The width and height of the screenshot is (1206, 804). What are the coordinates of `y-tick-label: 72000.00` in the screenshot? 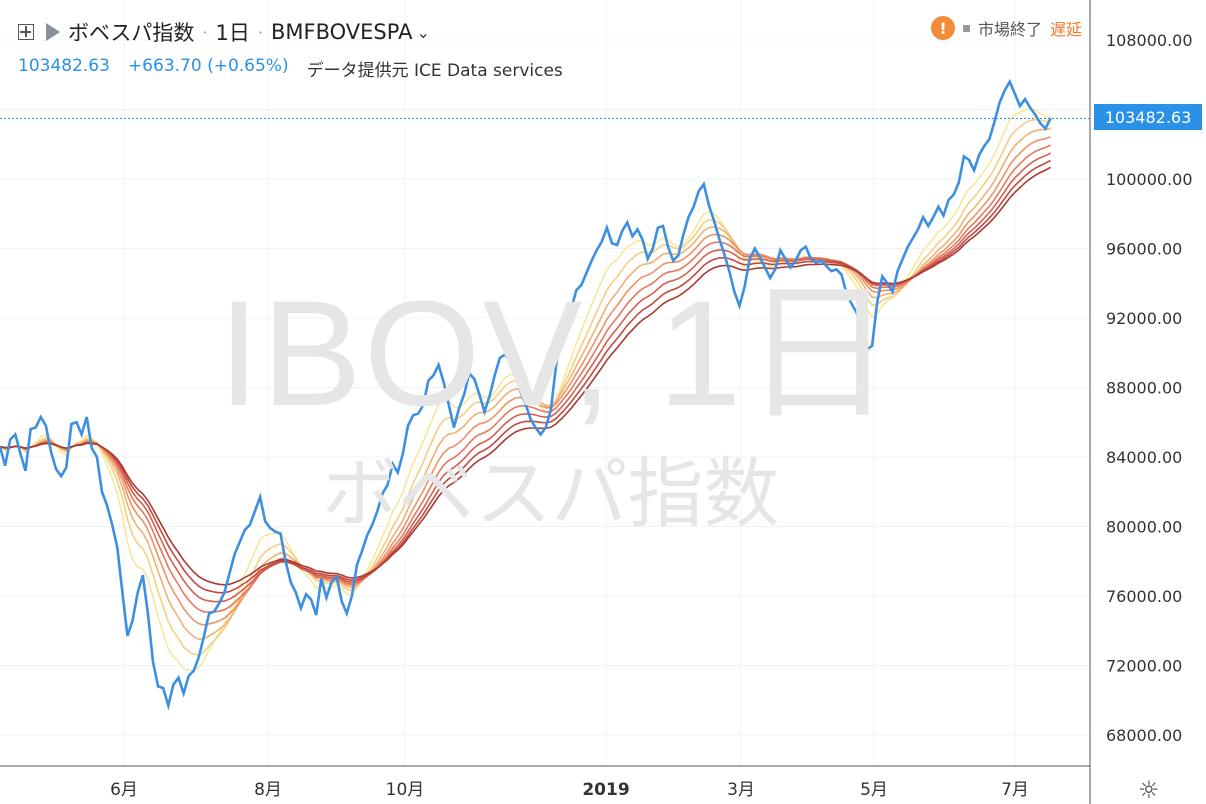 It's located at (1144, 666).